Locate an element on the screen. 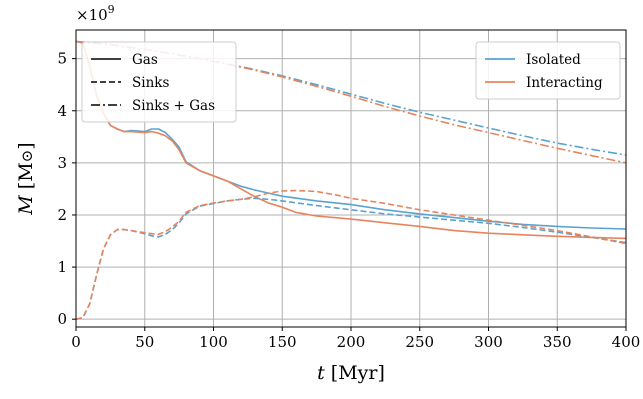 This screenshot has width=643, height=399. y-tick-label: 2 is located at coordinates (62, 215).